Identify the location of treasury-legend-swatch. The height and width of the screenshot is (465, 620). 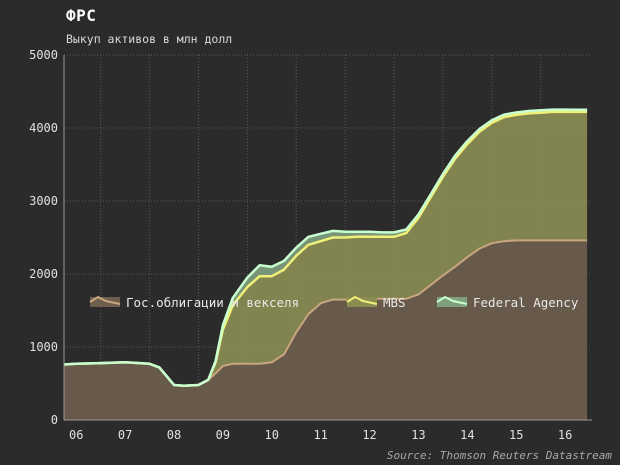
(105, 302).